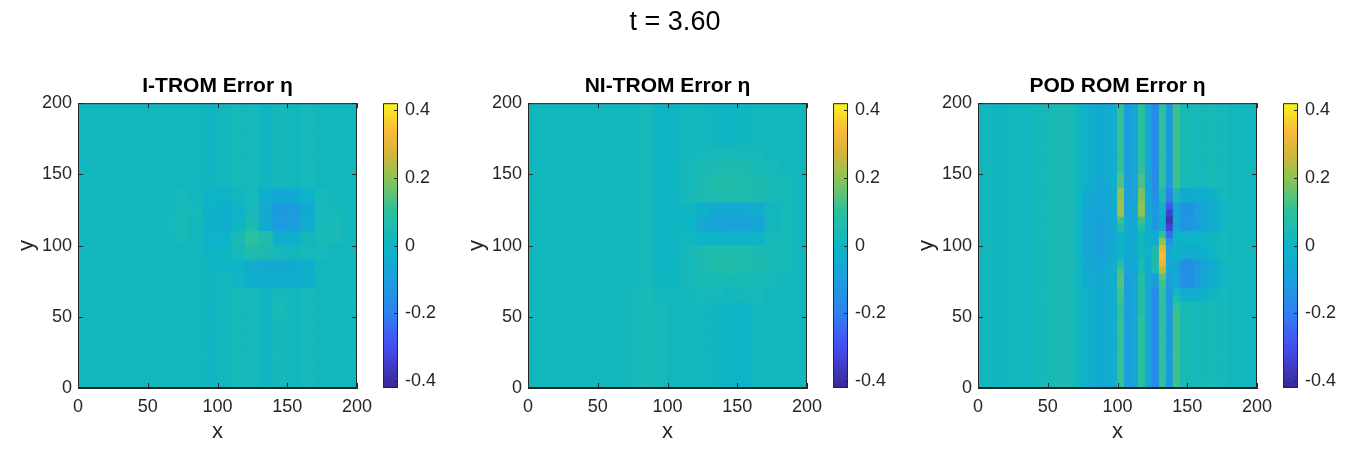  Describe the element at coordinates (675, 21) in the screenshot. I see `text: t = 3.60` at that location.